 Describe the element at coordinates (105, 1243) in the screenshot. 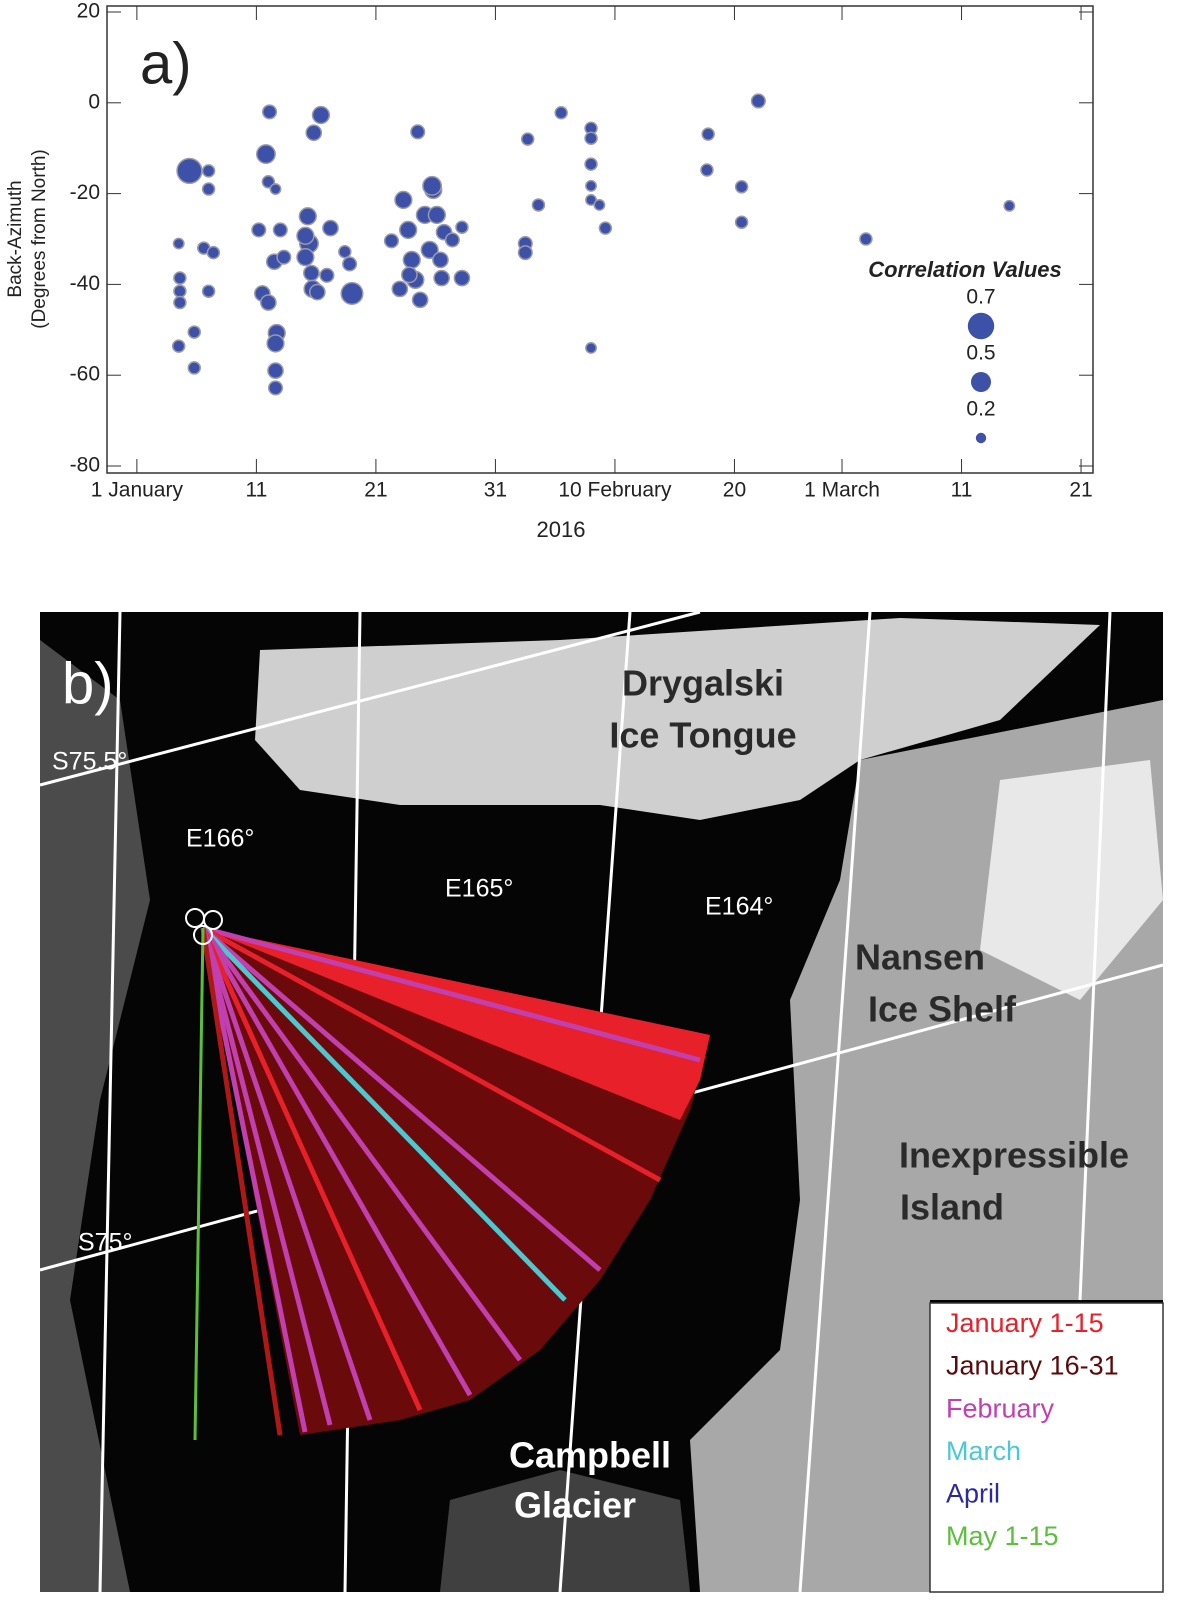

I see `grid-label: S75°` at that location.